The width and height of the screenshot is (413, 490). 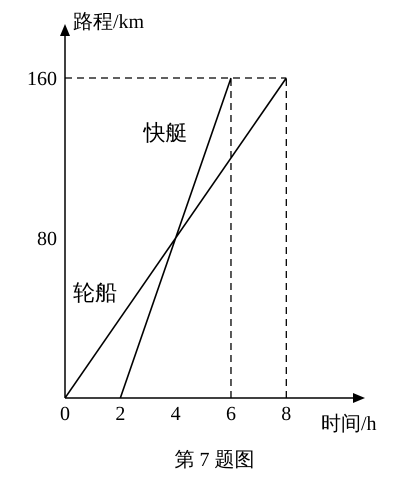 I want to click on y-axis-title: 路程/km, so click(x=108, y=22).